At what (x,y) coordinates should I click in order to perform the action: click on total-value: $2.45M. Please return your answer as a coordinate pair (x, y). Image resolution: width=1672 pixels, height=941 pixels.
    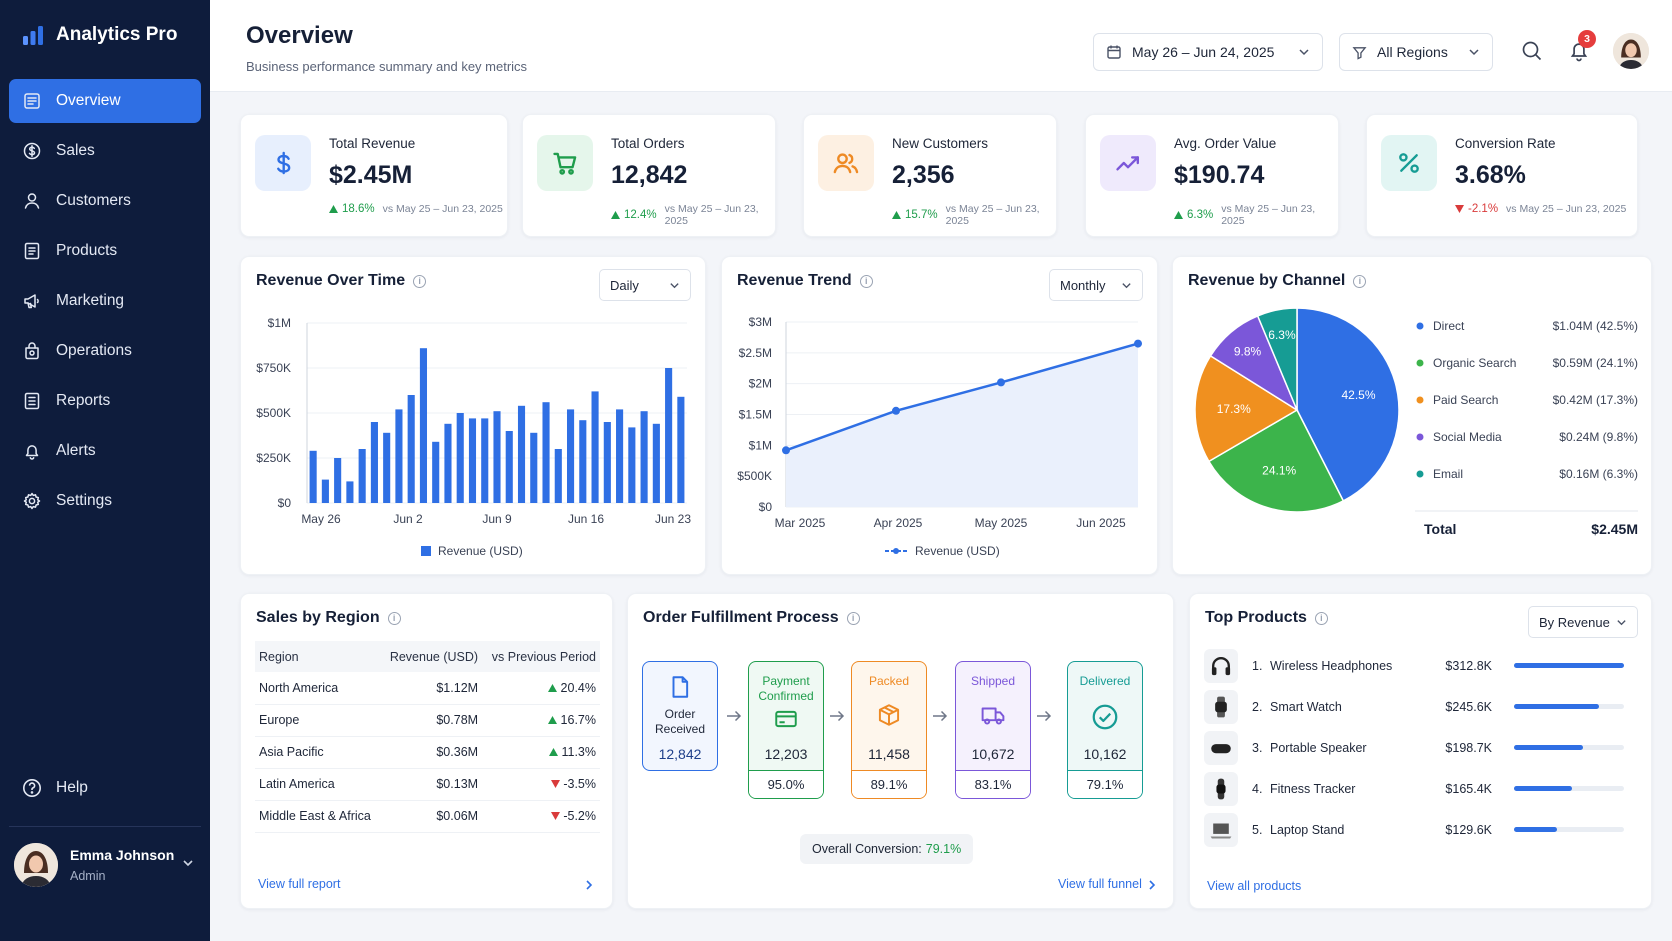
    Looking at the image, I should click on (1614, 529).